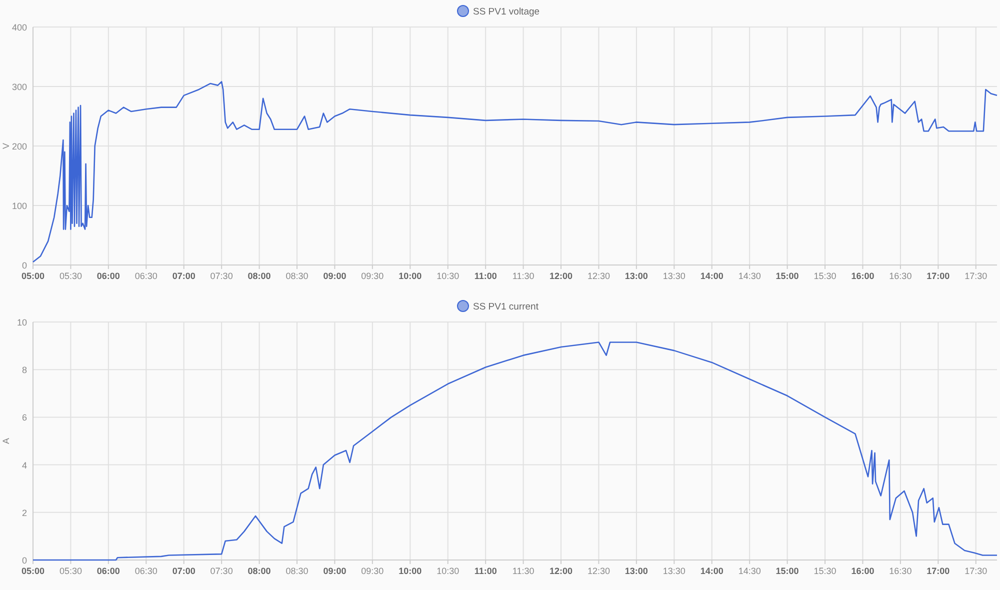 This screenshot has height=590, width=1000. Describe the element at coordinates (19, 27) in the screenshot. I see `y-tick-label: 400` at that location.